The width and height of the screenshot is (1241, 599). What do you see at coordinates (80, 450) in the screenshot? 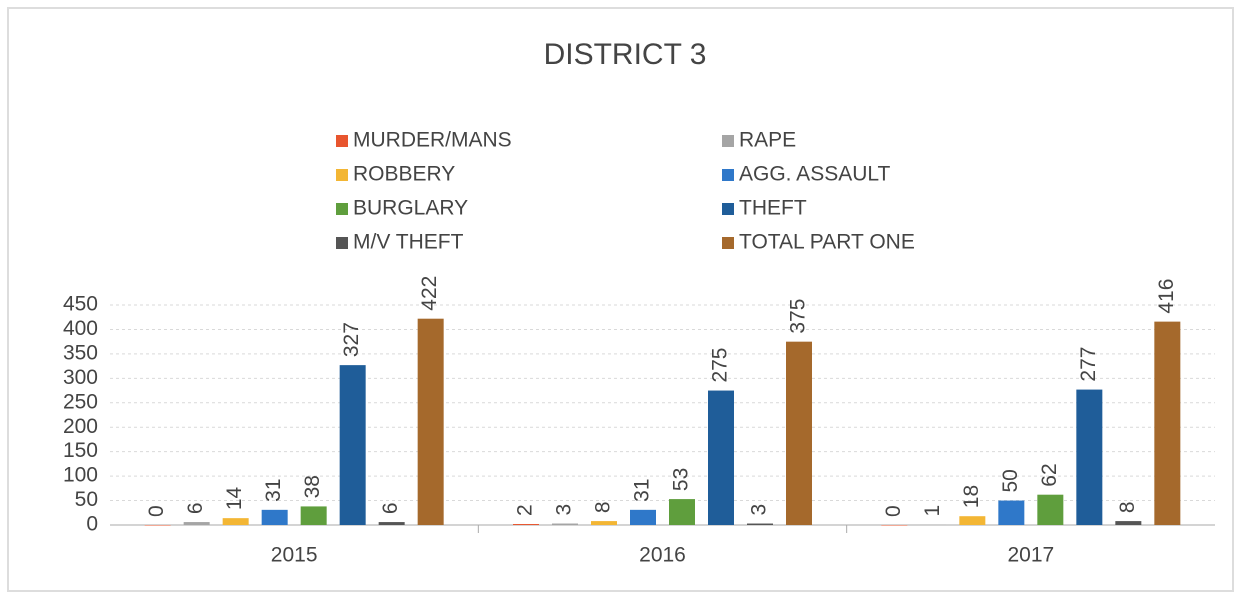
I see `y-tick-label: 150` at bounding box center [80, 450].